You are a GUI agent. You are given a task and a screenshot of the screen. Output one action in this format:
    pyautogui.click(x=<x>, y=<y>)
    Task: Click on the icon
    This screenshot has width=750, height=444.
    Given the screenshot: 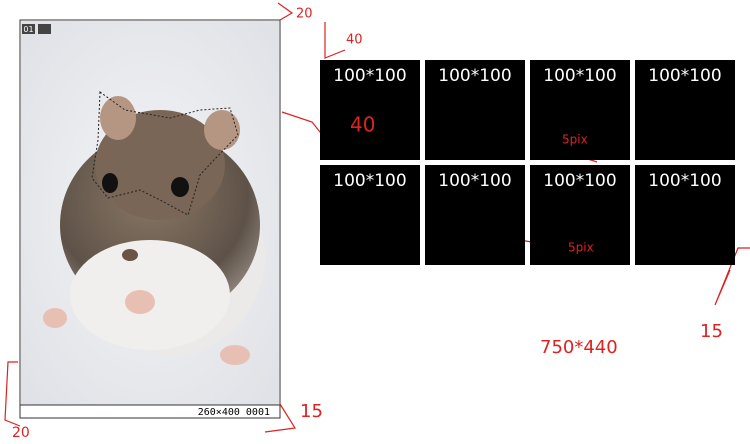 What is the action you would take?
    pyautogui.click(x=44, y=29)
    